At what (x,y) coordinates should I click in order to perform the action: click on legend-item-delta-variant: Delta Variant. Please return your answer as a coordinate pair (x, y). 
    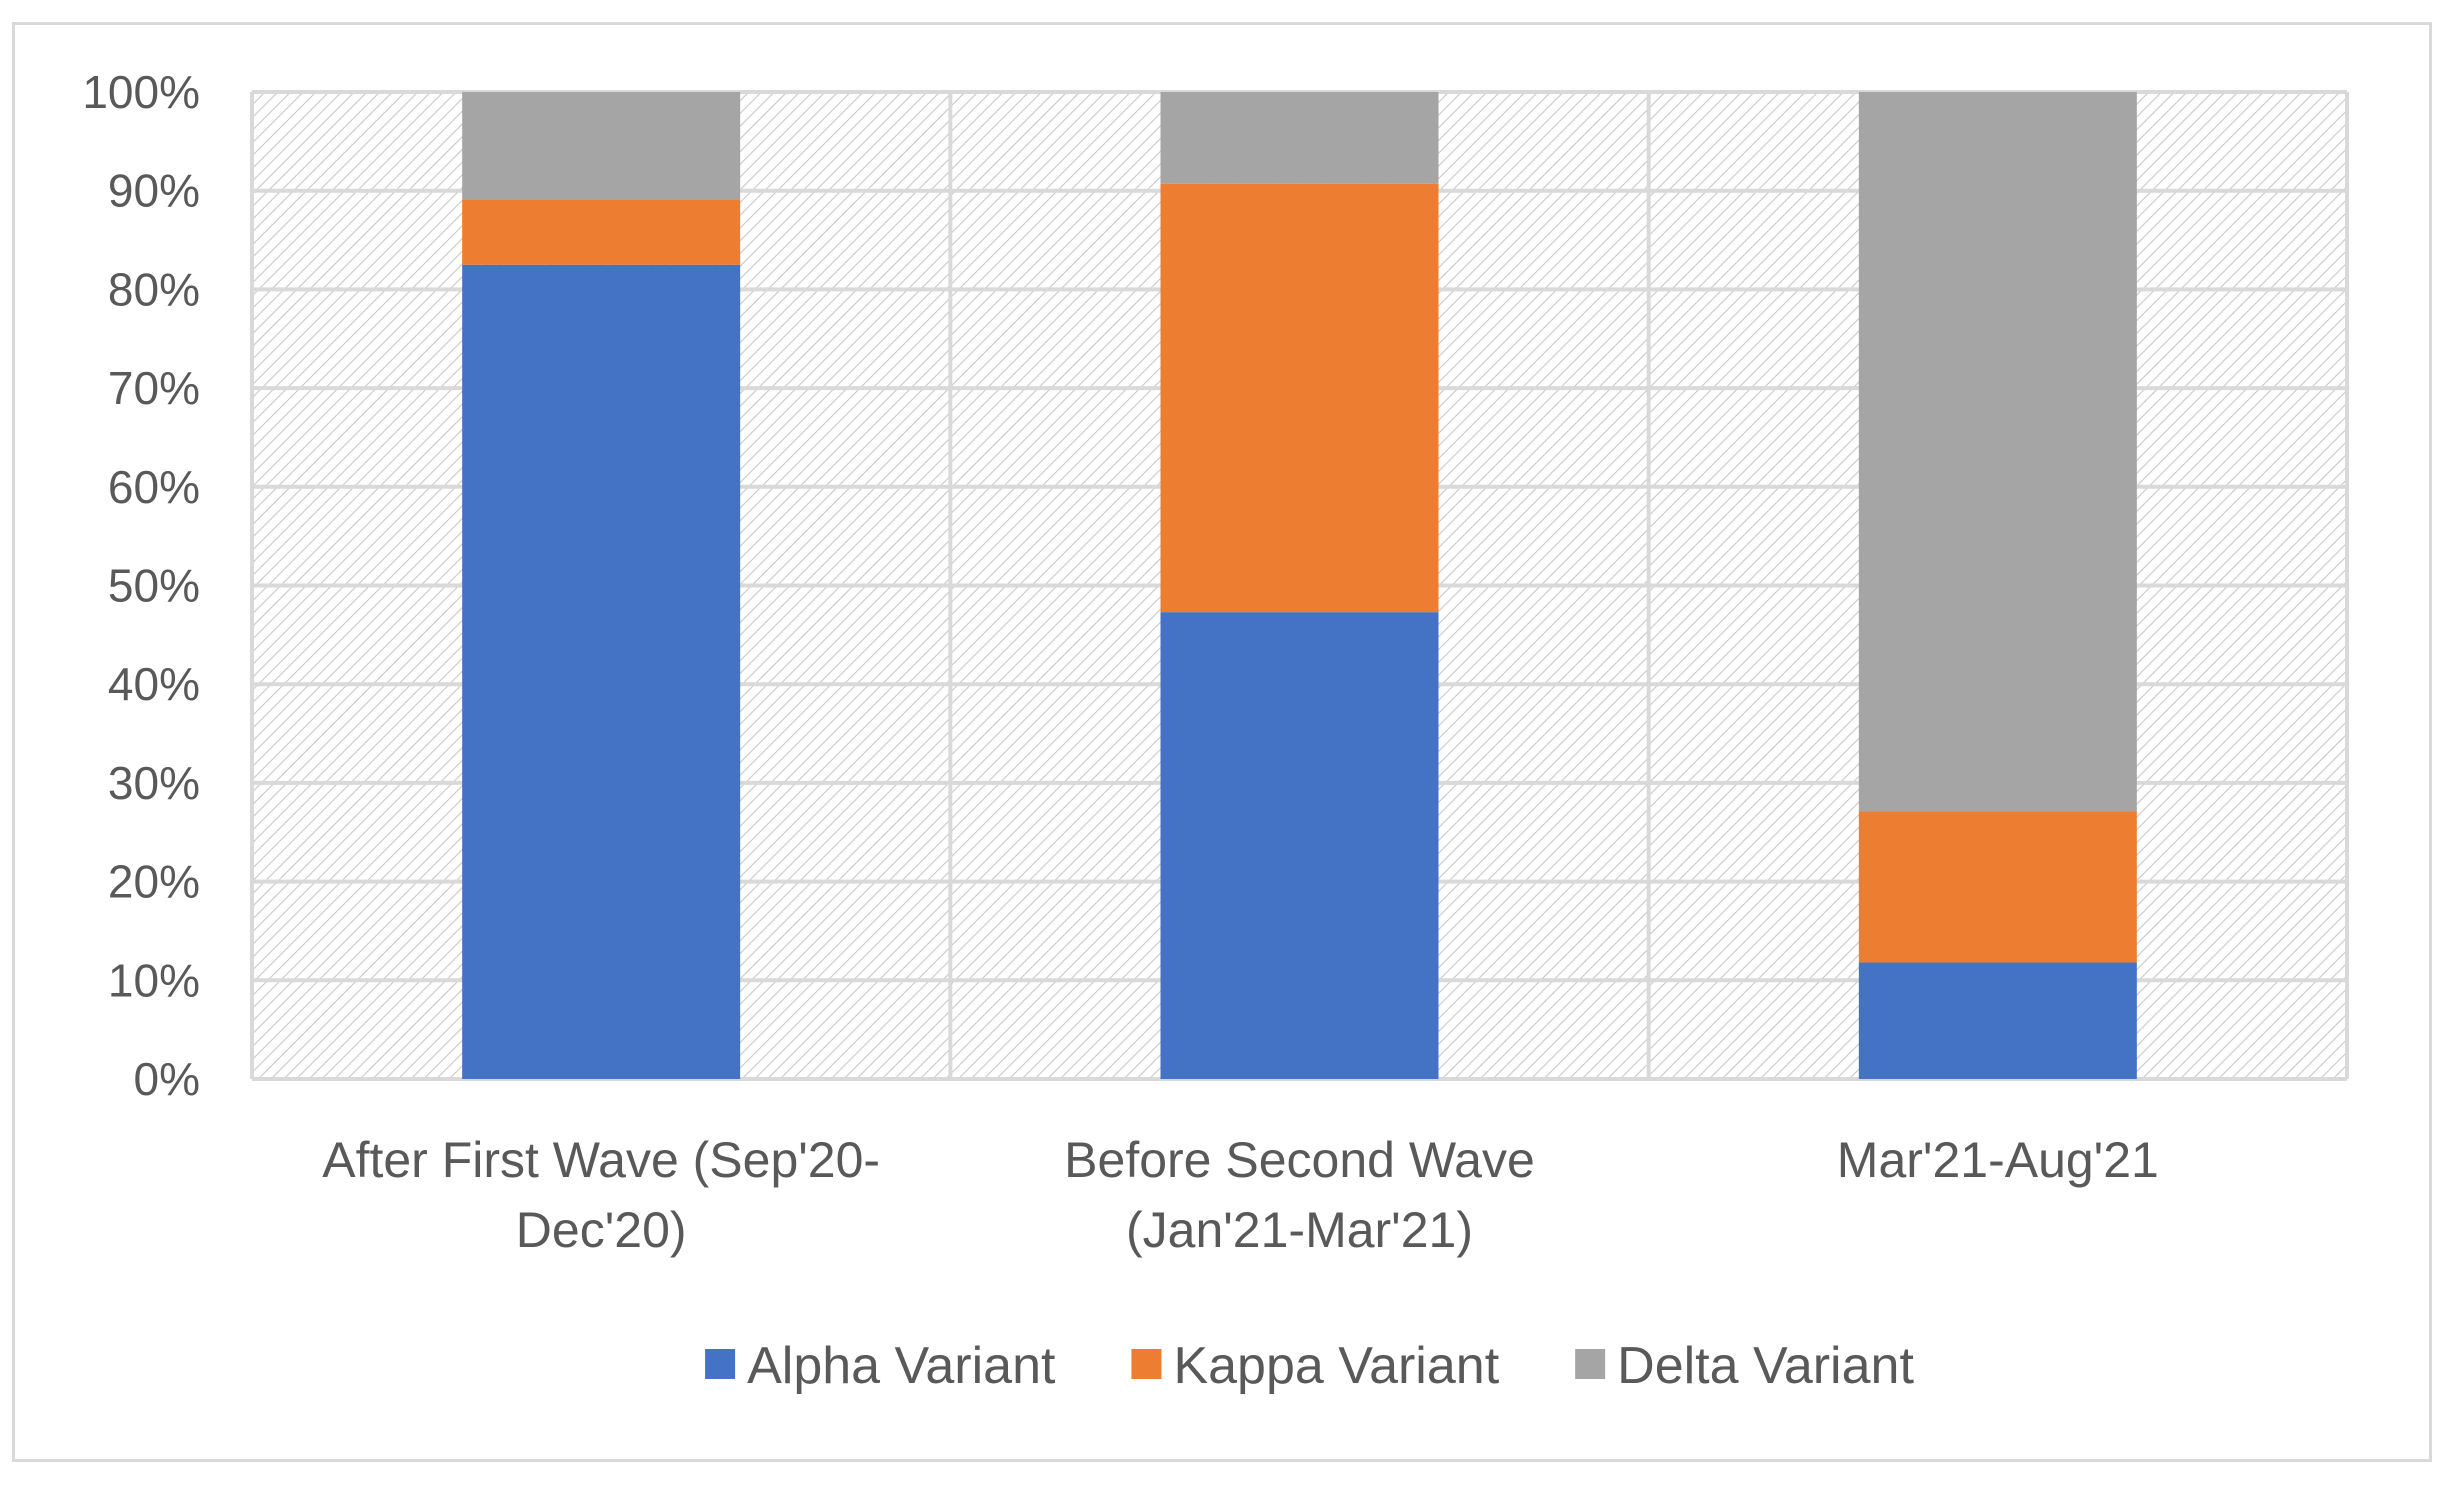
    Looking at the image, I should click on (1744, 1366).